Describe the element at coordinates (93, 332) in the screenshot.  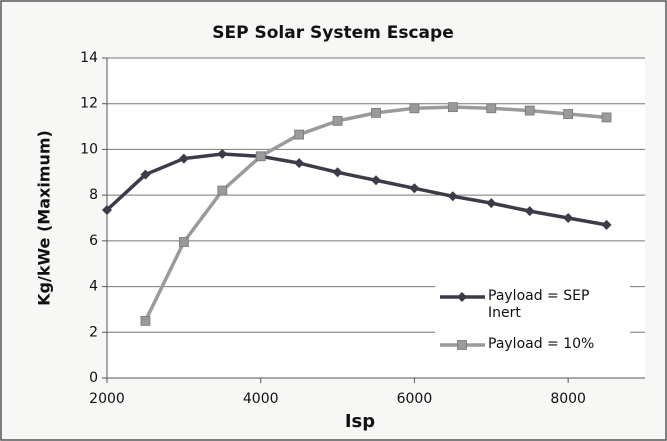
I see `y-tick-label: 2` at that location.